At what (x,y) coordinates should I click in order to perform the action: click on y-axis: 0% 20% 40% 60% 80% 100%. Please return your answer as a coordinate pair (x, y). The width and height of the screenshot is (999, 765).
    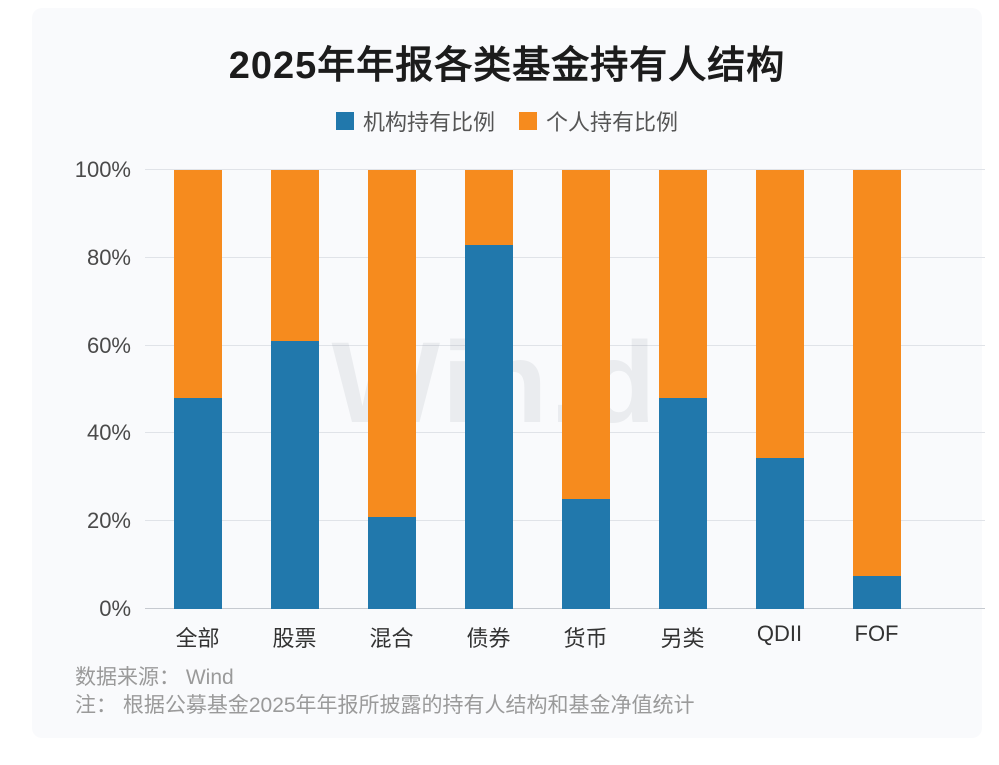
    Looking at the image, I should click on (81, 389).